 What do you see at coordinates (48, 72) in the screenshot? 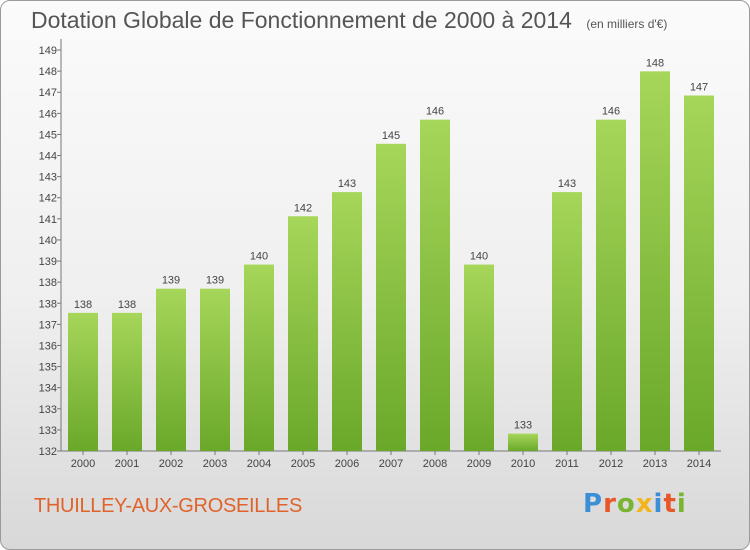
I see `y-tick-label: 148` at bounding box center [48, 72].